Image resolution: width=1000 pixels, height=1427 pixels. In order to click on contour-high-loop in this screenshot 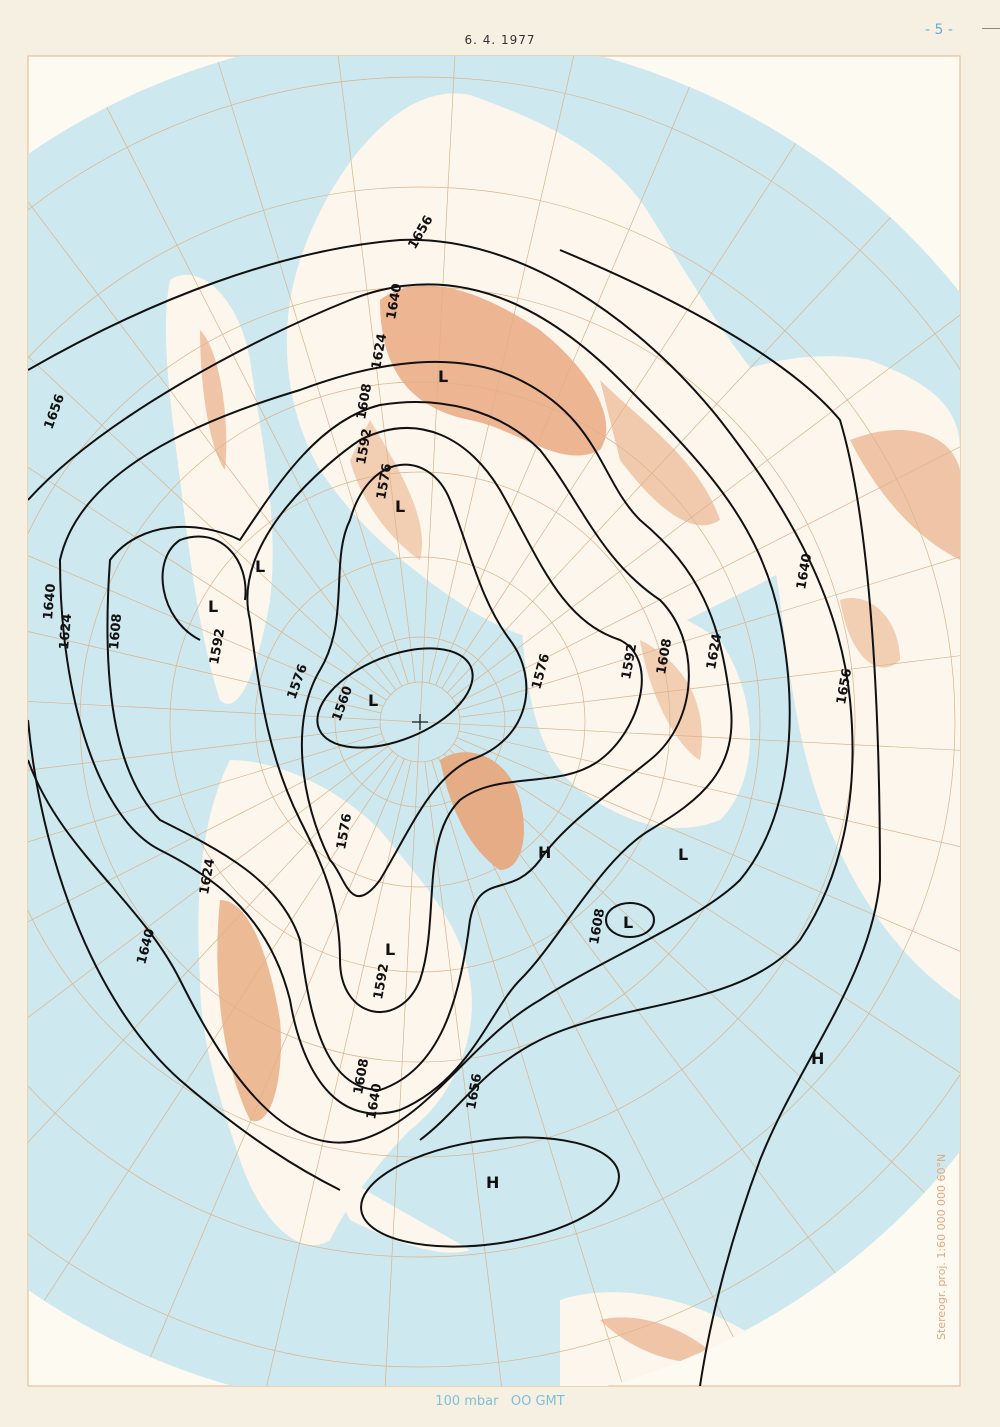, I will do `click(490, 1192)`.